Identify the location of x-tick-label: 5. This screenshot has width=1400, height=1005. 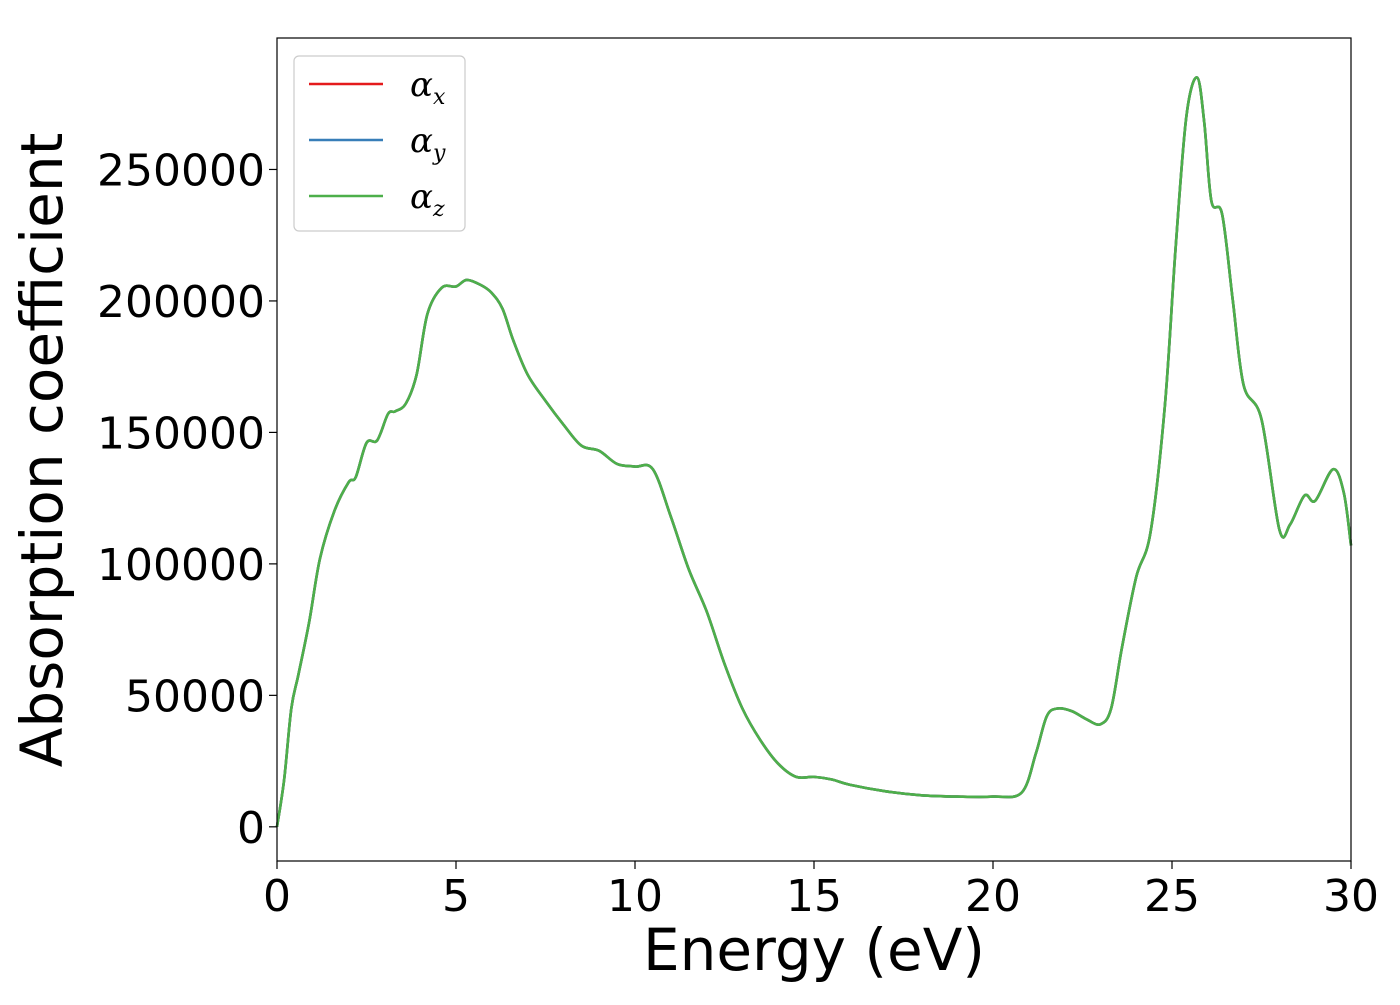
(456, 896).